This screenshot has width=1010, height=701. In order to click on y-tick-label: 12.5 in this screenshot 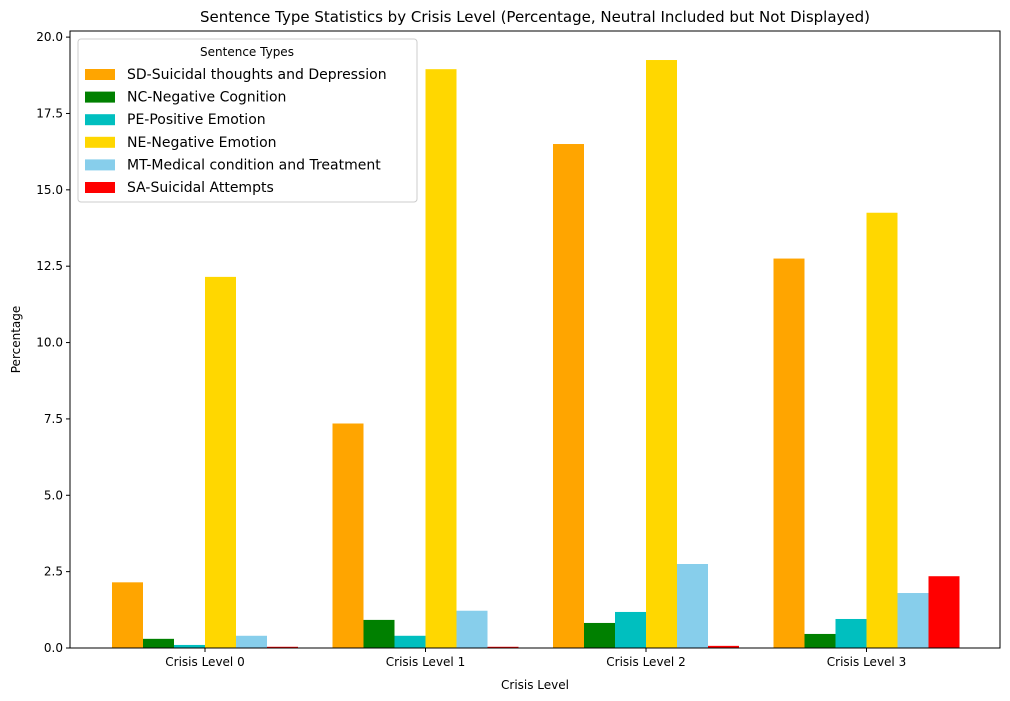, I will do `click(49, 266)`.